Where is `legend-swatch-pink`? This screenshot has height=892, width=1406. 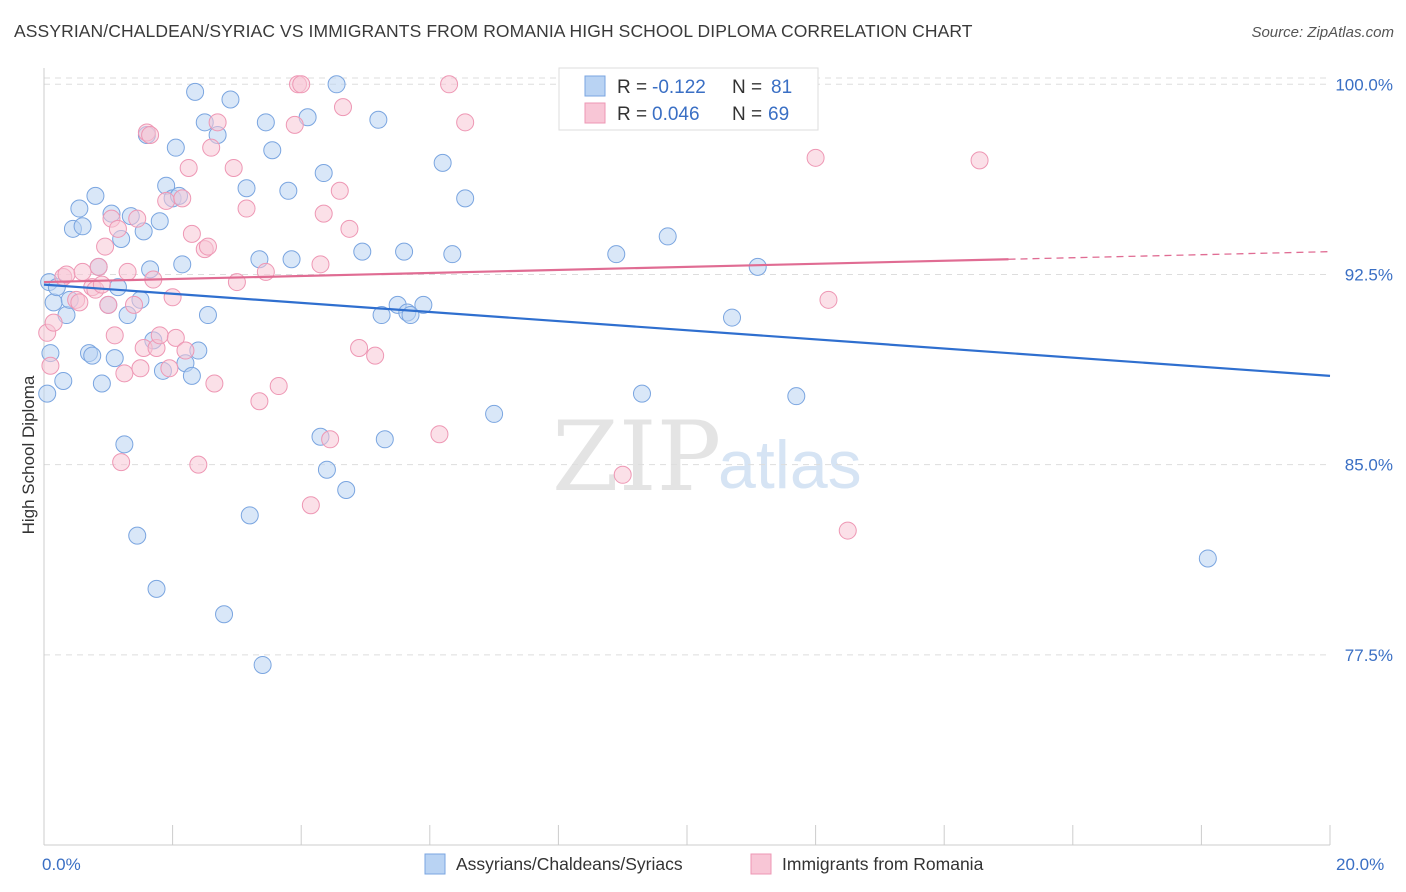
legend-swatch-pink is located at coordinates (595, 113).